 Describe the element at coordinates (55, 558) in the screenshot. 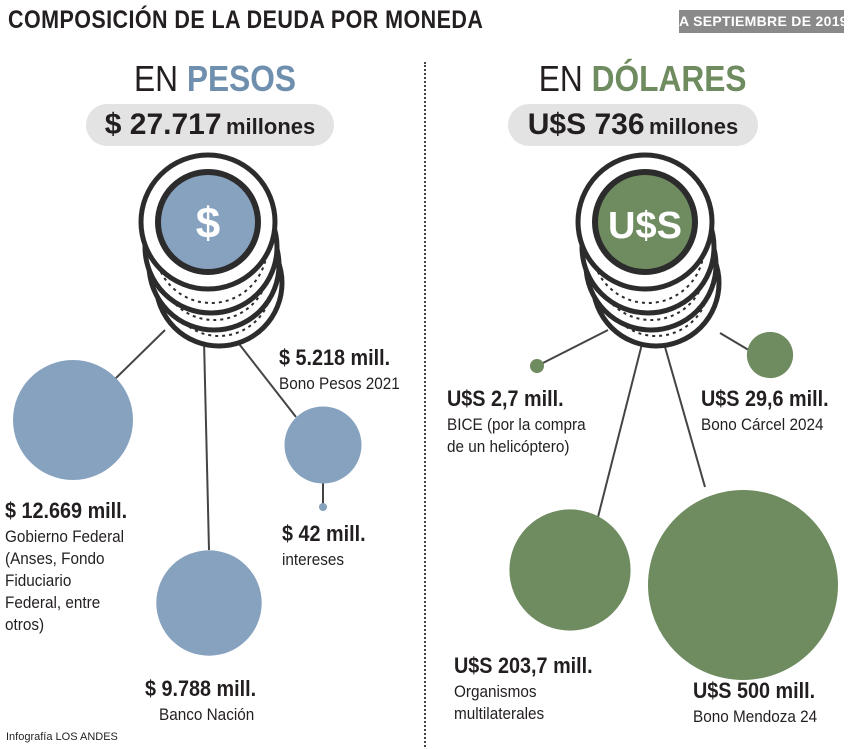

I see `description-line: (Anses, Fondo` at that location.